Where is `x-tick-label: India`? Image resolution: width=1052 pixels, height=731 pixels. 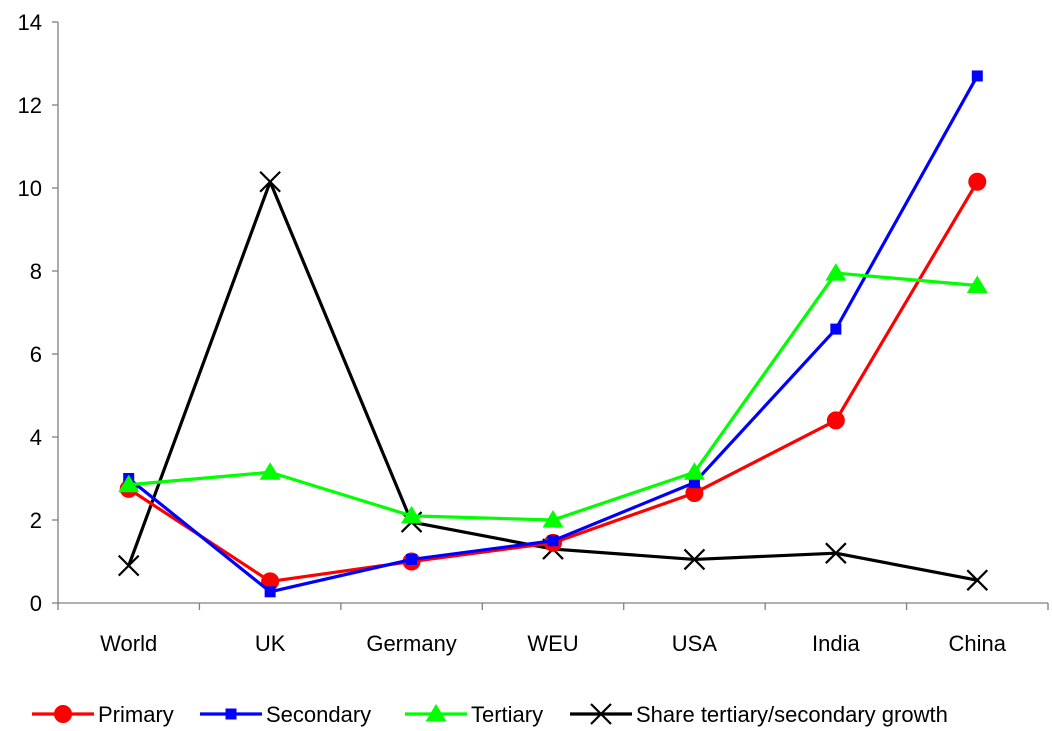
x-tick-label: India is located at coordinates (836, 643).